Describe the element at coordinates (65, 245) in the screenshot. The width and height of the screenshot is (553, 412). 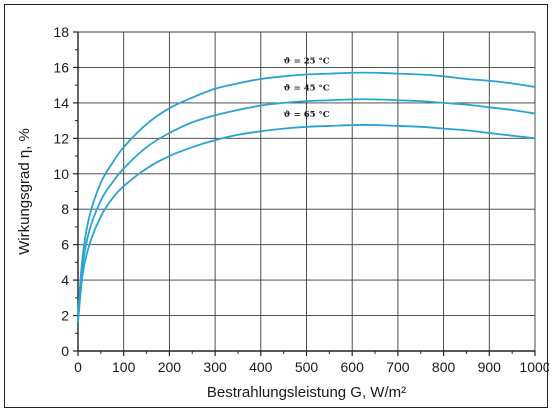
I see `y-tick-label: 6` at that location.